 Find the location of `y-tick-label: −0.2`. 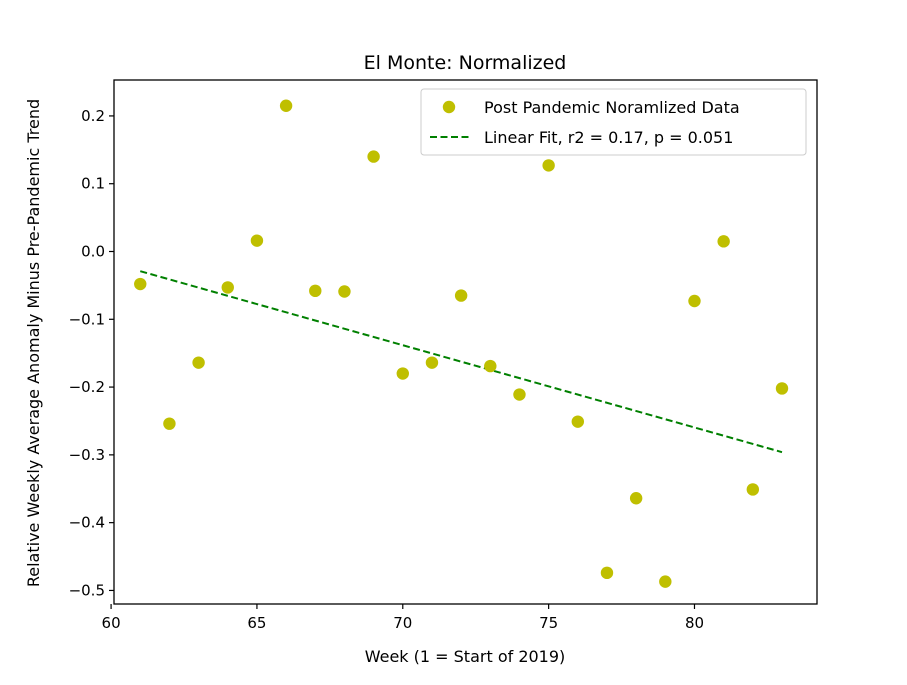

y-tick-label: −0.2 is located at coordinates (87, 387).